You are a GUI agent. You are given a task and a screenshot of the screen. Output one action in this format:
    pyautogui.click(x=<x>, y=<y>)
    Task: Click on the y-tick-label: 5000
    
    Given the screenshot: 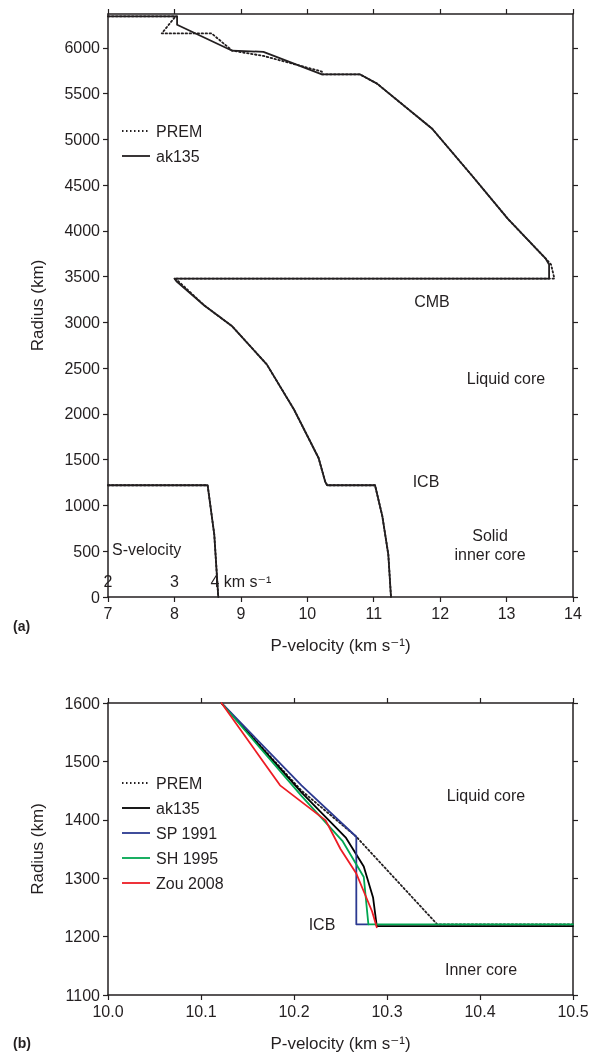 What is the action you would take?
    pyautogui.click(x=82, y=139)
    